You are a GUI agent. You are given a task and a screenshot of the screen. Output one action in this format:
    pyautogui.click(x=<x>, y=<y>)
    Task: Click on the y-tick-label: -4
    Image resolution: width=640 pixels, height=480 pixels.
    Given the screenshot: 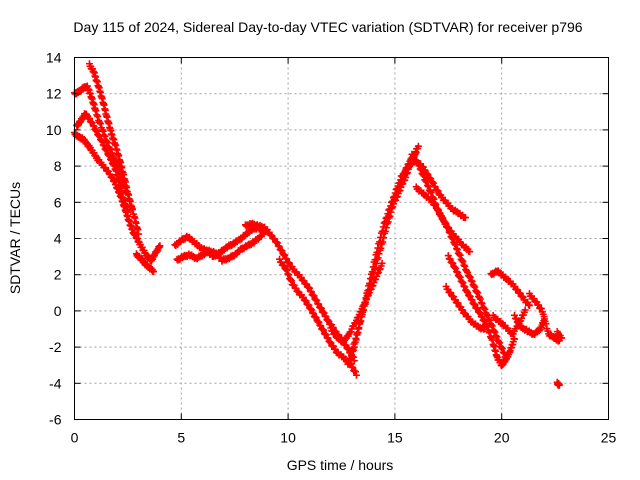 What is the action you would take?
    pyautogui.click(x=55, y=383)
    